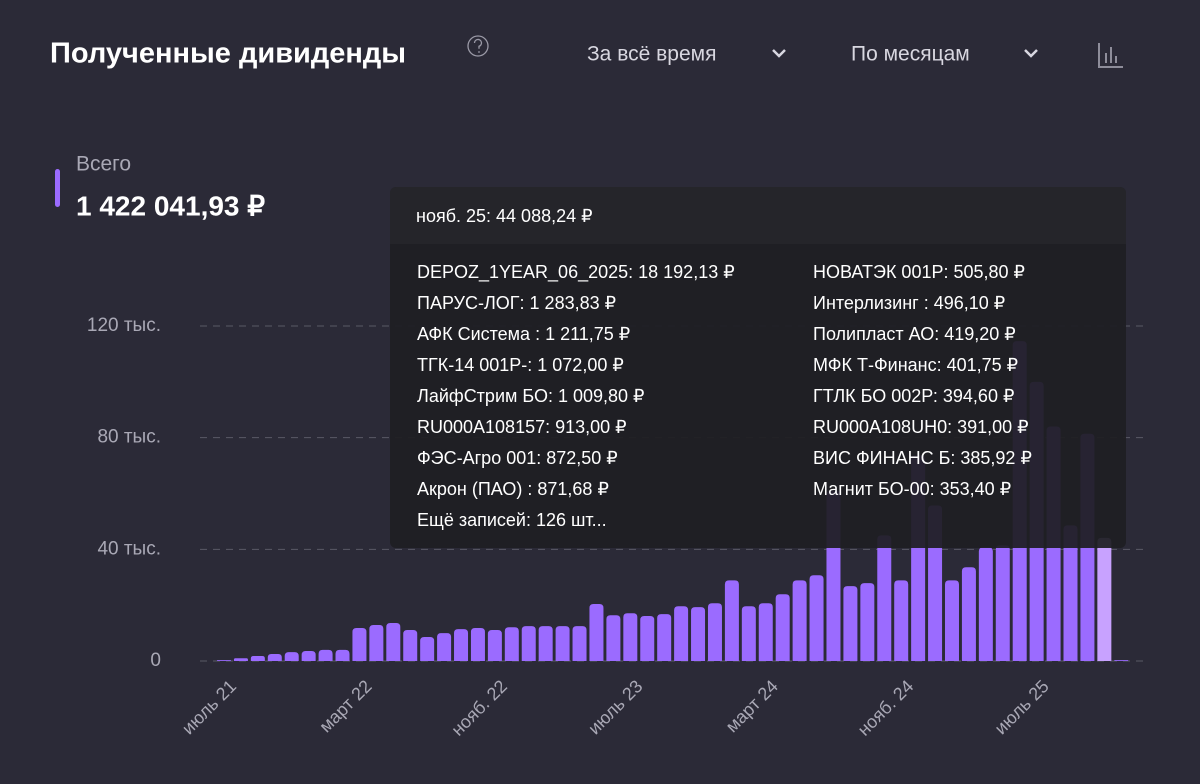  What do you see at coordinates (651, 54) in the screenshot?
I see `period-label: За всё время` at bounding box center [651, 54].